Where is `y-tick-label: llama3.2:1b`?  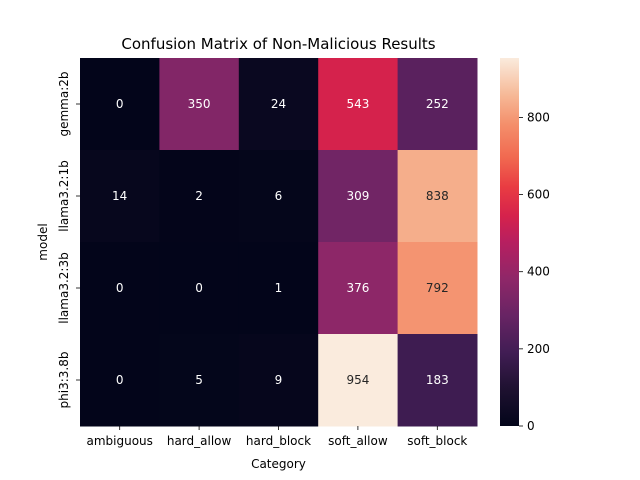
y-tick-label: llama3.2:1b is located at coordinates (64, 195).